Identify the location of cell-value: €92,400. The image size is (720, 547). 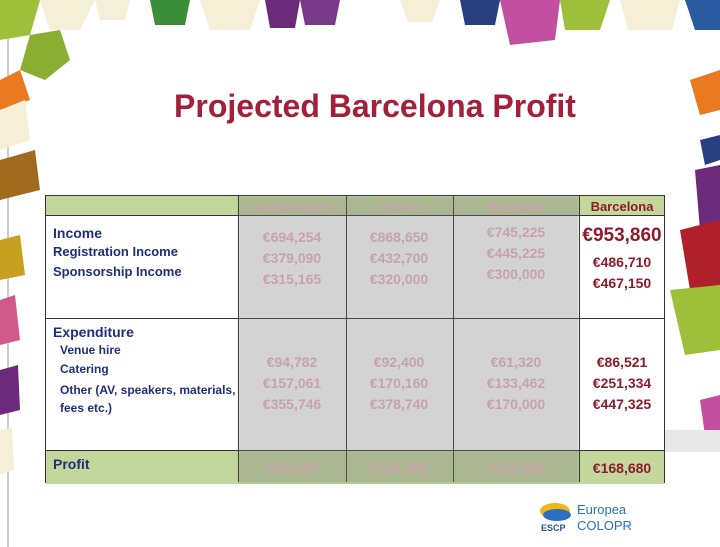
(399, 362).